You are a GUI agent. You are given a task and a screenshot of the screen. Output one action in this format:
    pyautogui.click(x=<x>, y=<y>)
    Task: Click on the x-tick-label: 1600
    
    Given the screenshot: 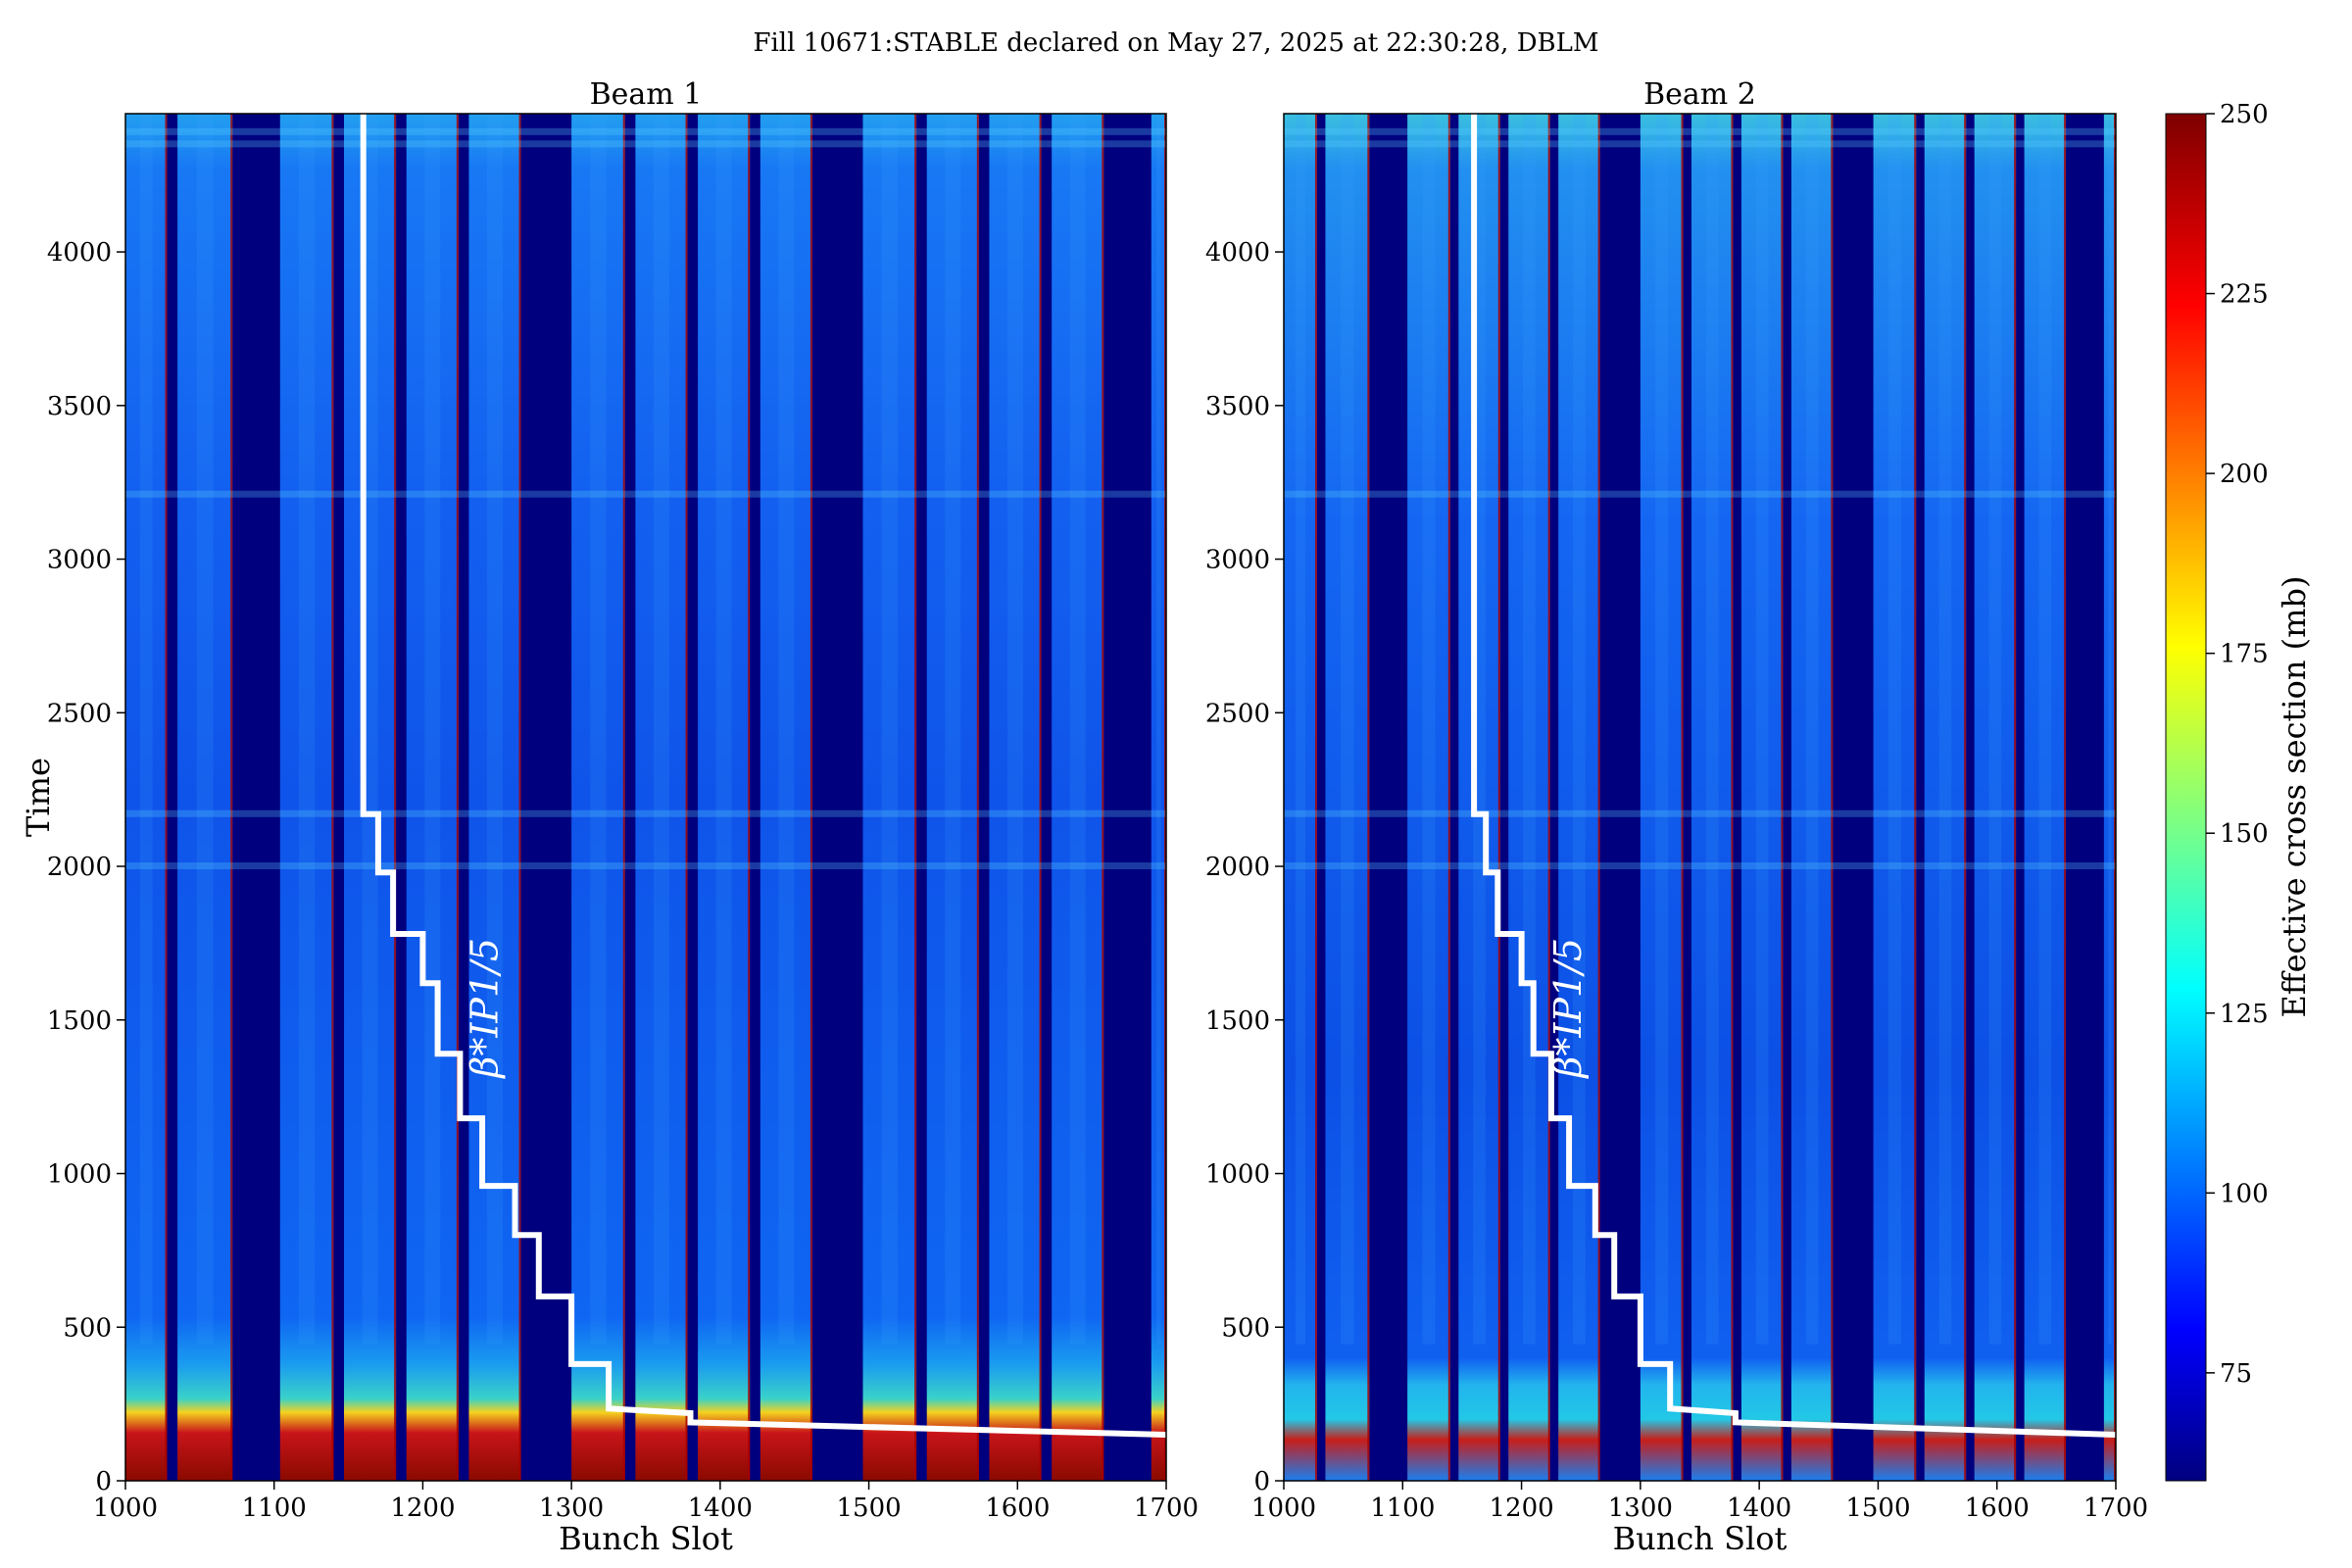 What is the action you would take?
    pyautogui.click(x=1997, y=1508)
    